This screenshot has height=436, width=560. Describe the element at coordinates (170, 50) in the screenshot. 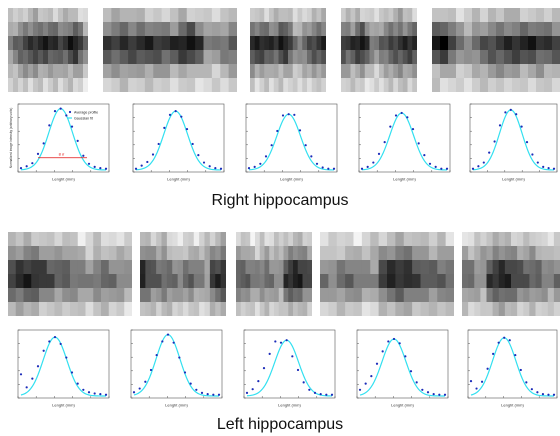

I see `intensity-strip` at that location.